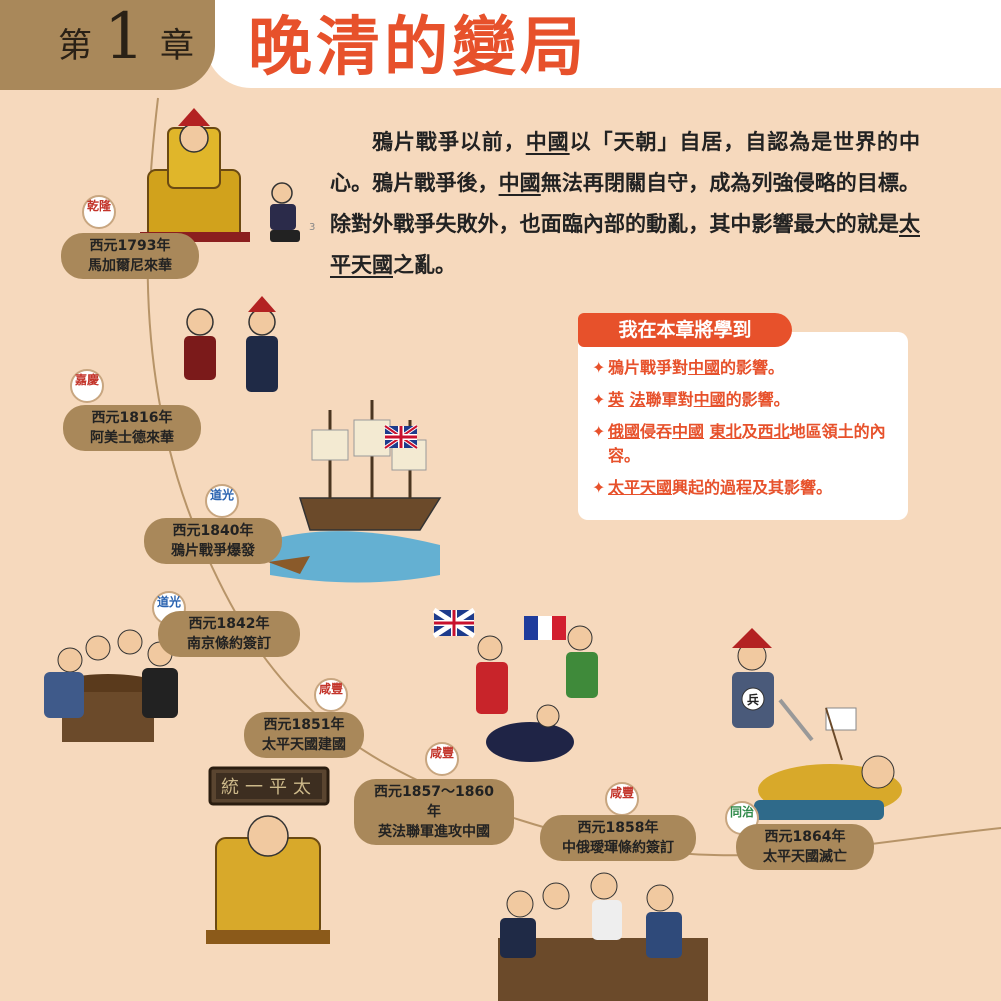 This screenshot has height=1001, width=1001. I want to click on anglo-french-forces-illustration, so click(515, 684).